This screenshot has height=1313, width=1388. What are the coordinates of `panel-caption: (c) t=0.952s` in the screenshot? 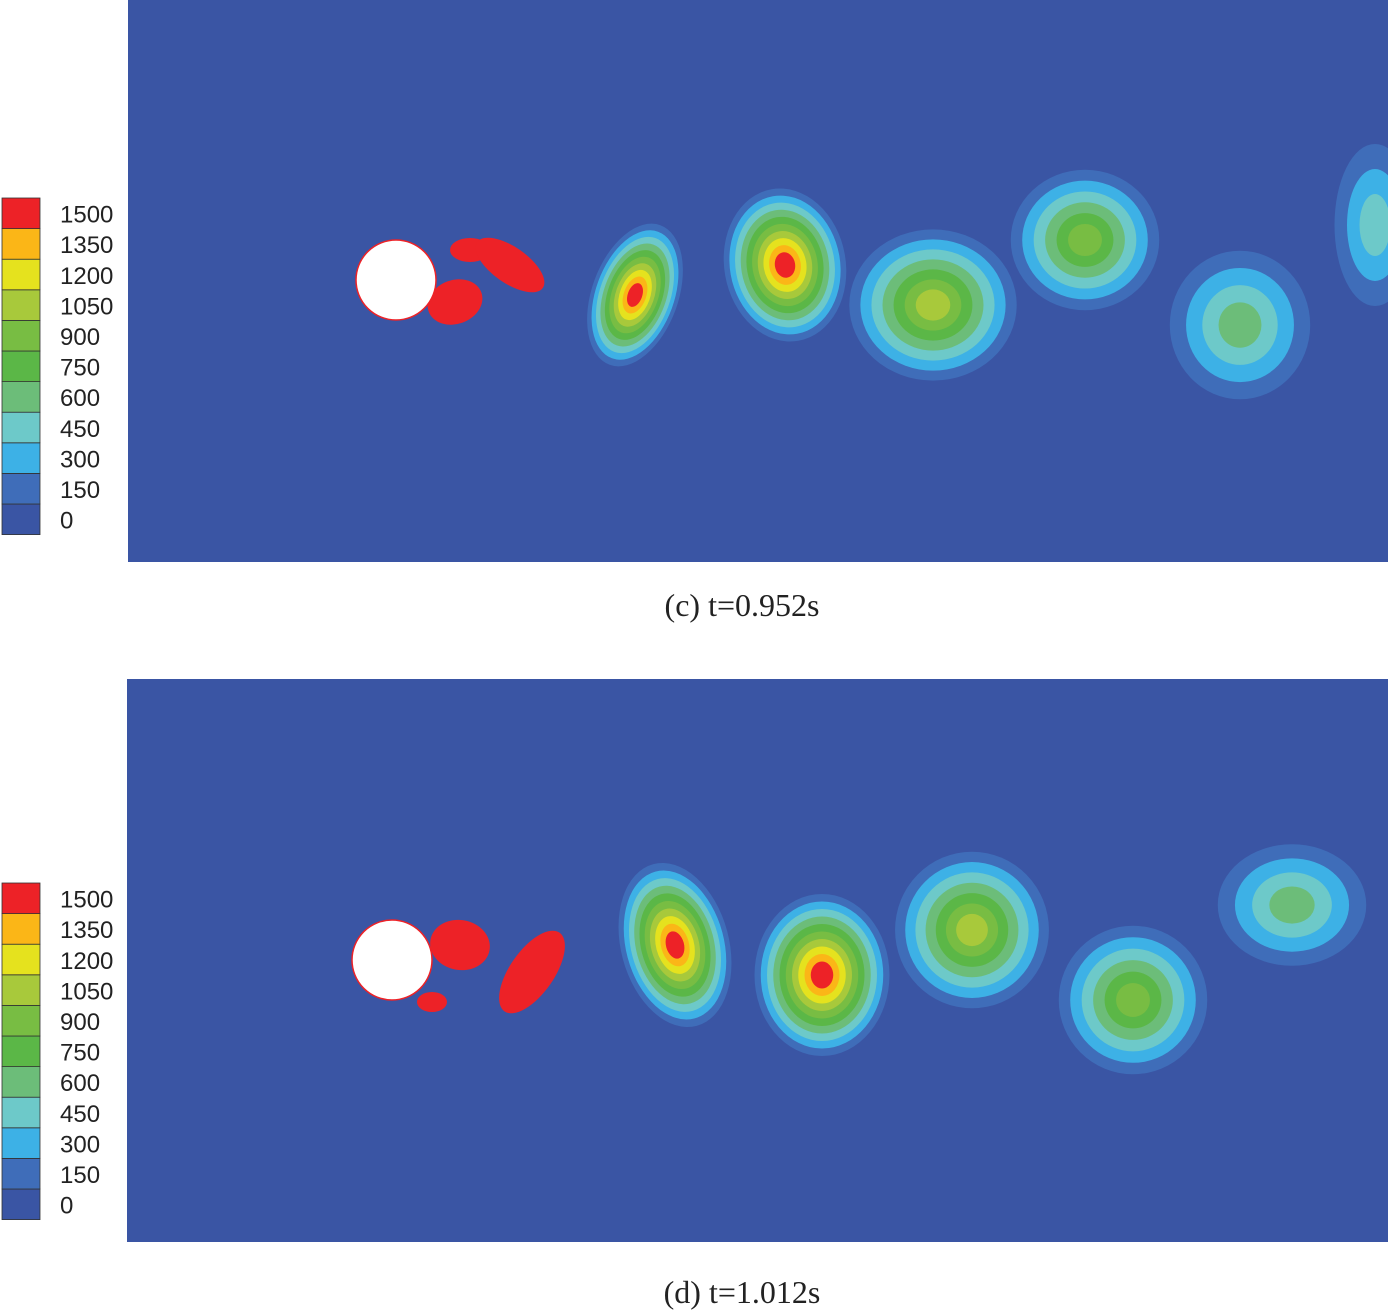 It's located at (742, 605).